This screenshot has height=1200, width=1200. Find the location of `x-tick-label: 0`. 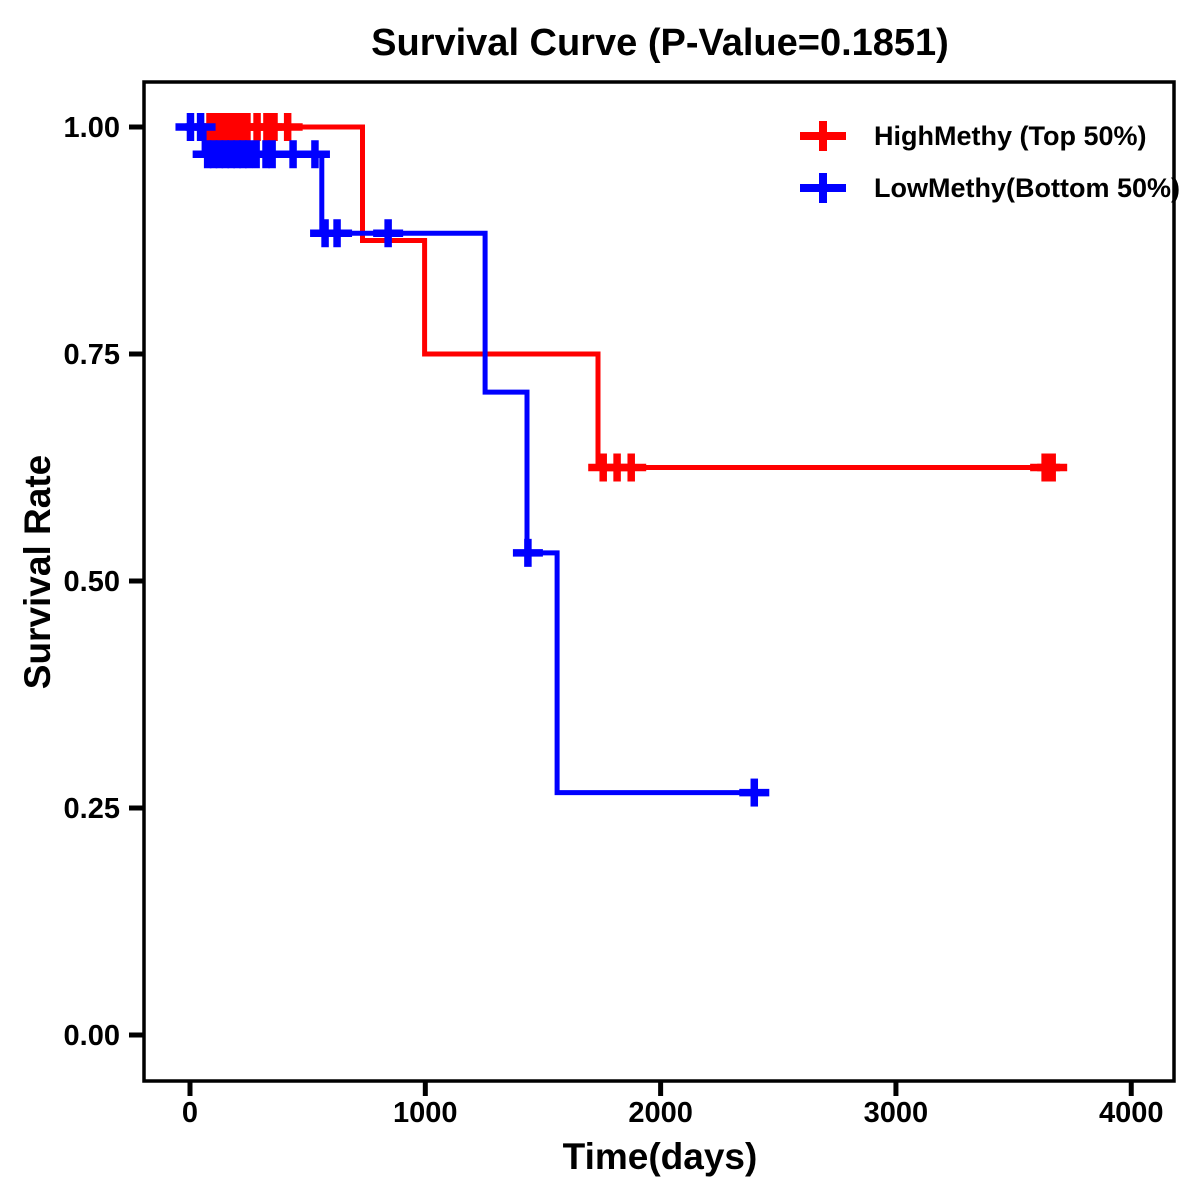

x-tick-label: 0 is located at coordinates (190, 1113).